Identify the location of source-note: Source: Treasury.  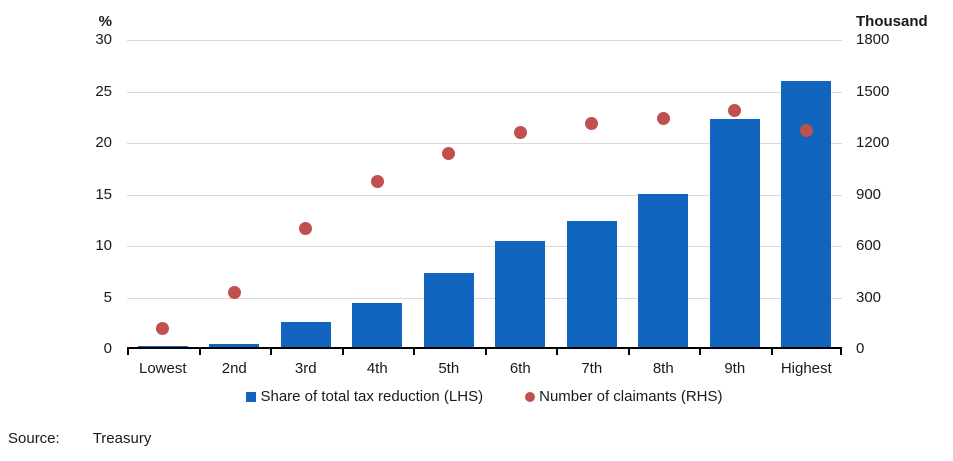
(79, 438).